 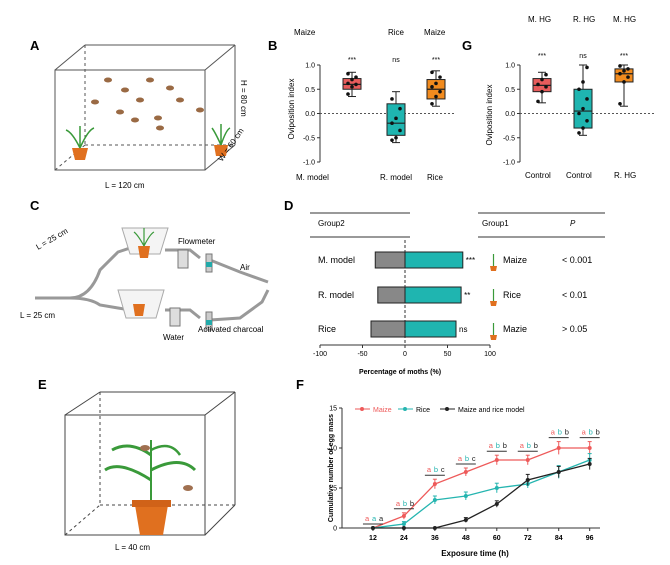 What do you see at coordinates (584, 19) in the screenshot?
I see `g-top-label-2: R. HG` at bounding box center [584, 19].